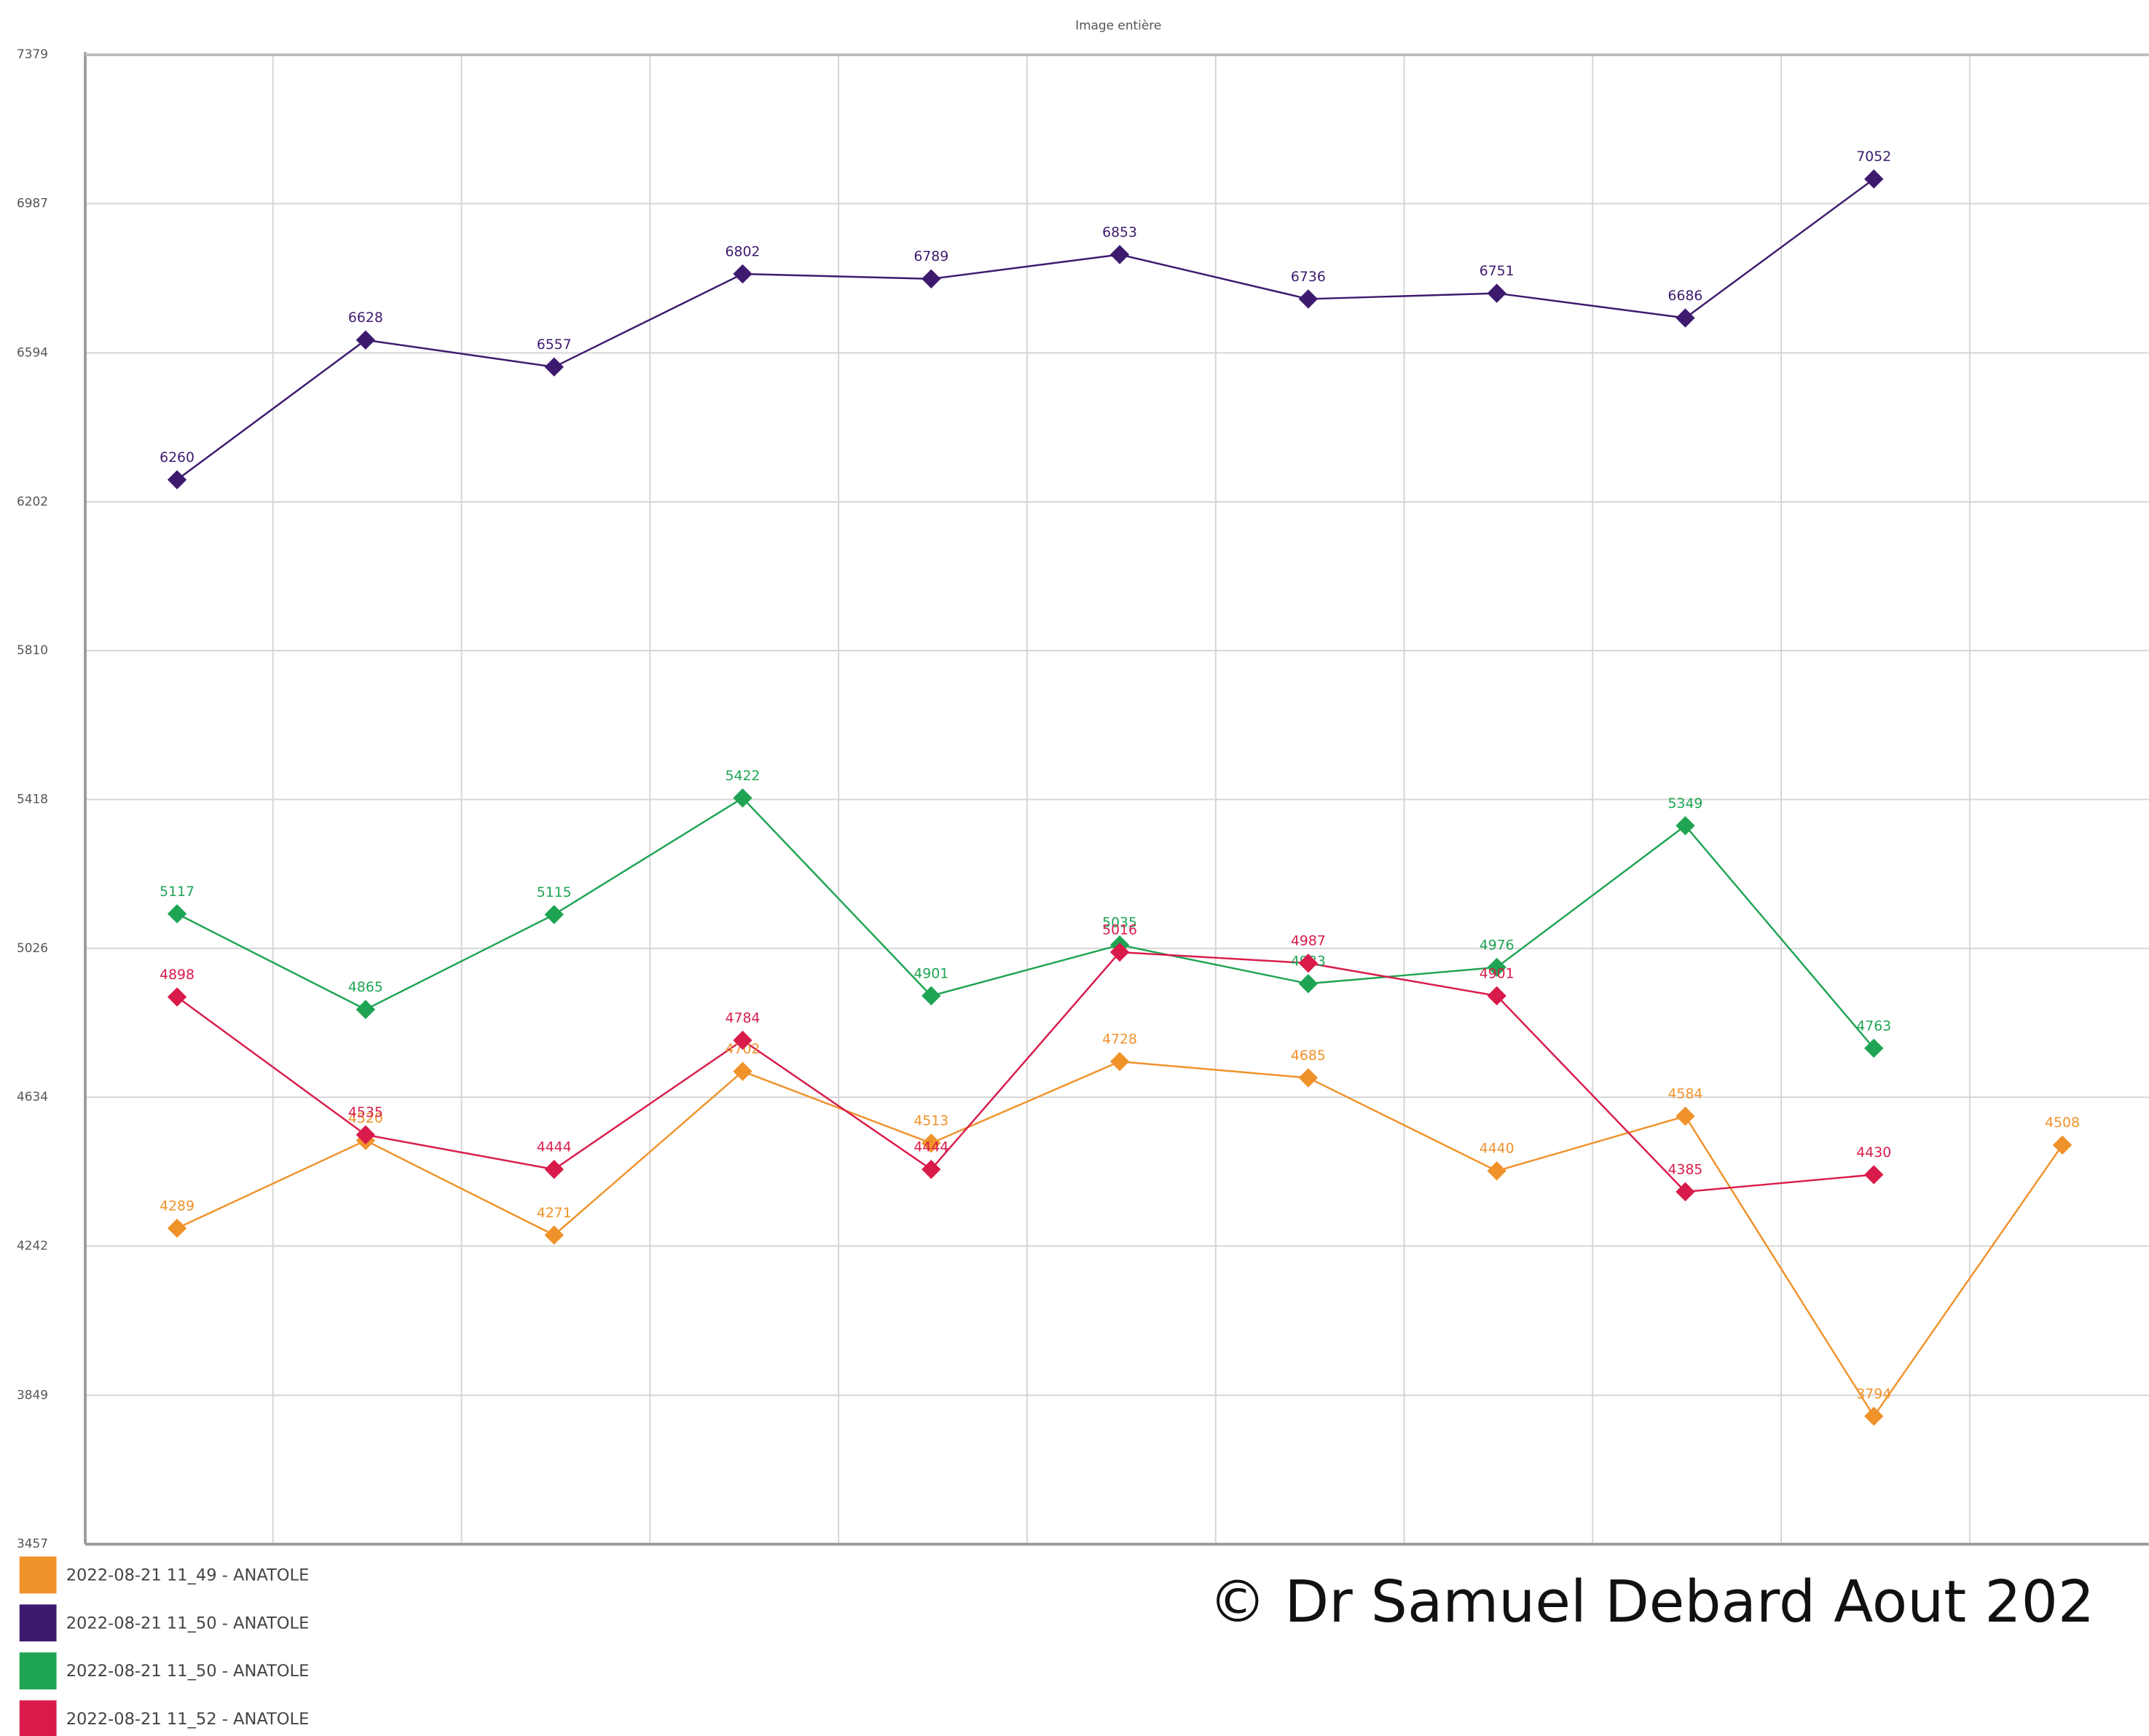  Describe the element at coordinates (1686, 804) in the screenshot. I see `data-label: 5349` at that location.